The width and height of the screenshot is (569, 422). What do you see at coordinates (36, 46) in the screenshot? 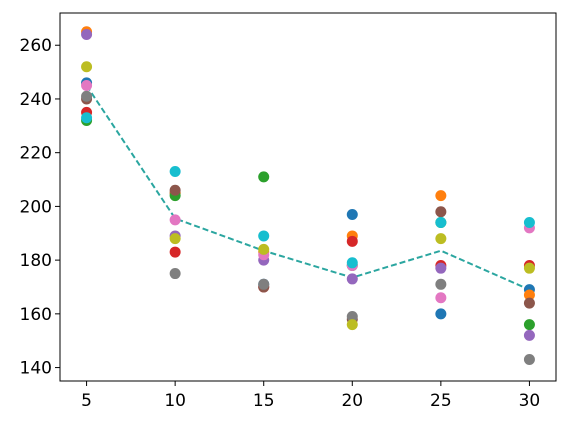
I see `y-tick-label: 260` at bounding box center [36, 46].